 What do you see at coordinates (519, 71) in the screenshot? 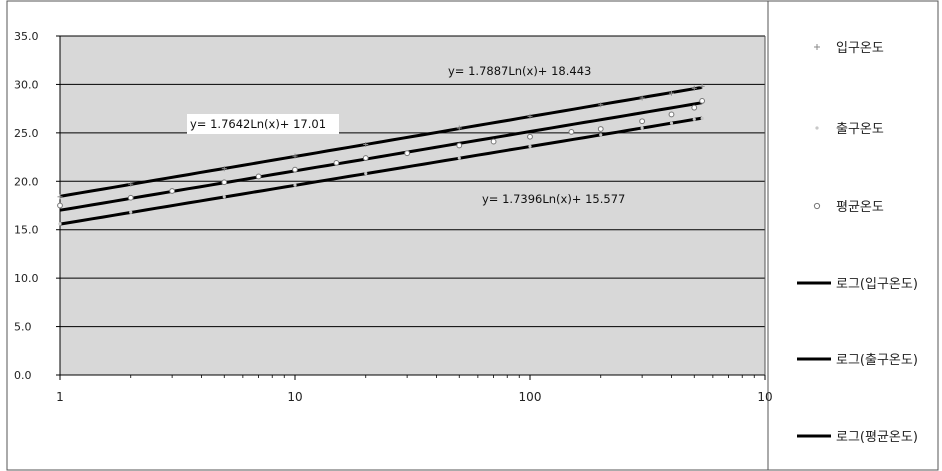
I see `trendline-equation-1: y= 1.7887Ln(x)+ 18.443` at bounding box center [519, 71].